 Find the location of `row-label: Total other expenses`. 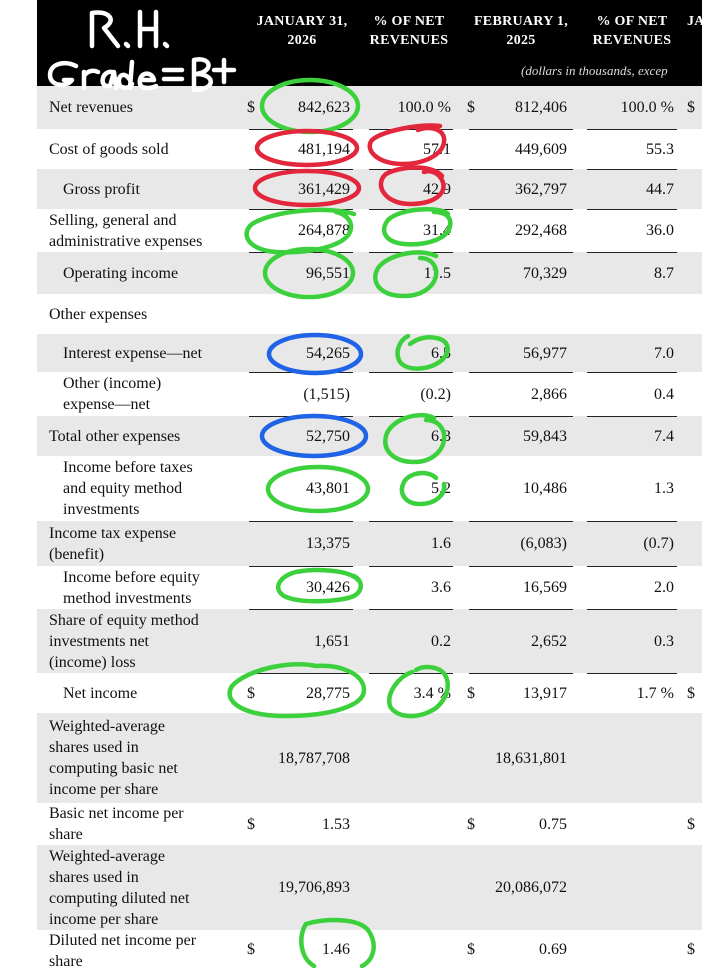

row-label: Total other expenses is located at coordinates (115, 436).